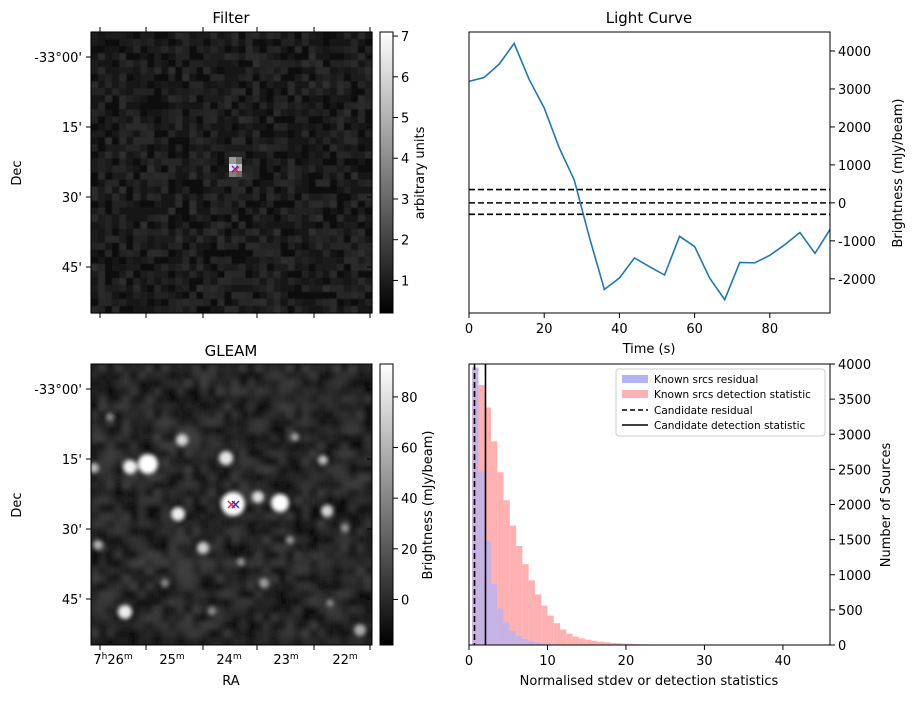 This screenshot has height=703, width=915. What do you see at coordinates (513, 585) in the screenshot?
I see `detection-bar` at bounding box center [513, 585].